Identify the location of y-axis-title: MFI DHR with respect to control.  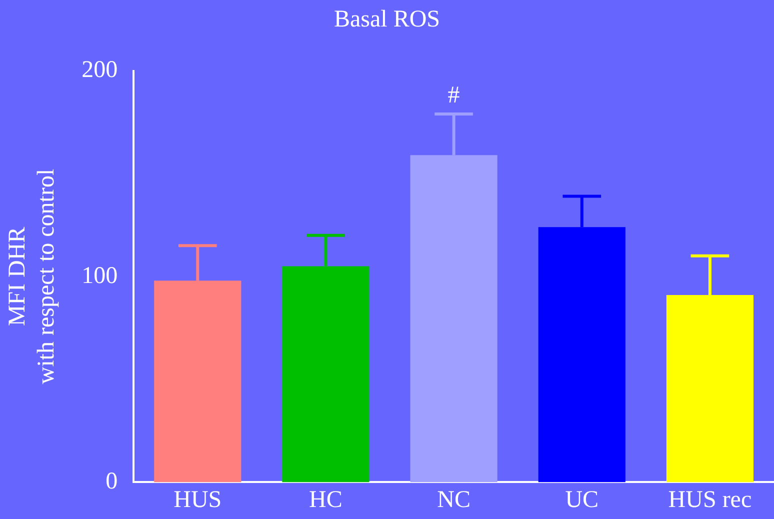
(32, 276).